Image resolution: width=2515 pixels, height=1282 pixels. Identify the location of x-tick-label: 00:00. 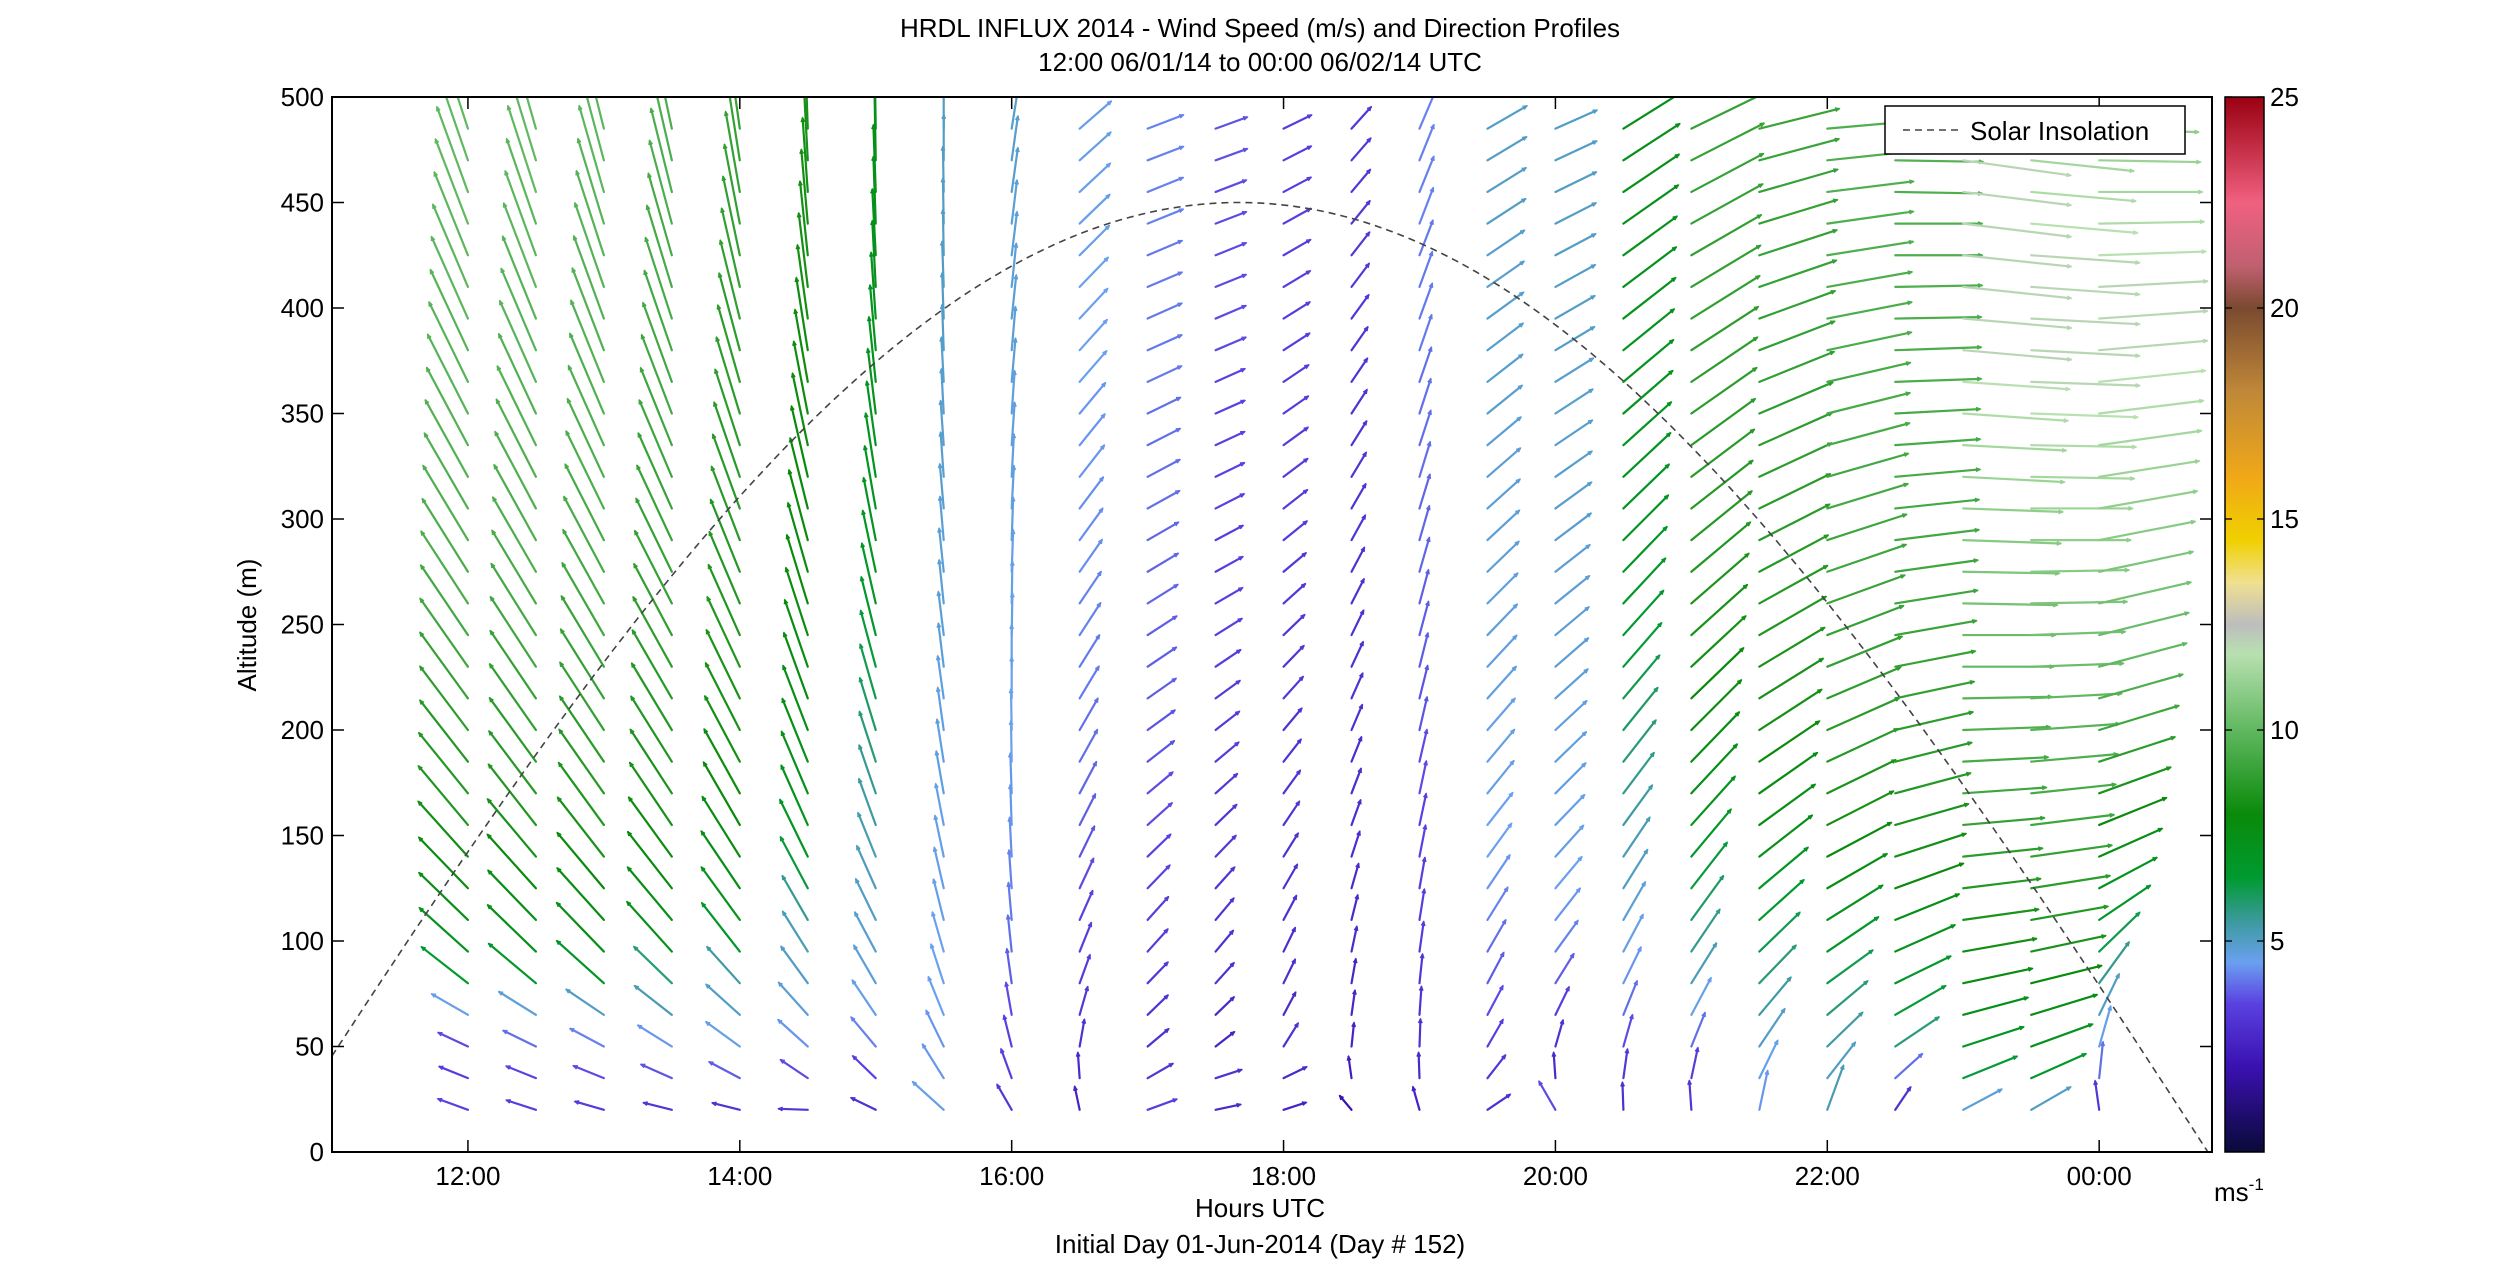
(2099, 1176).